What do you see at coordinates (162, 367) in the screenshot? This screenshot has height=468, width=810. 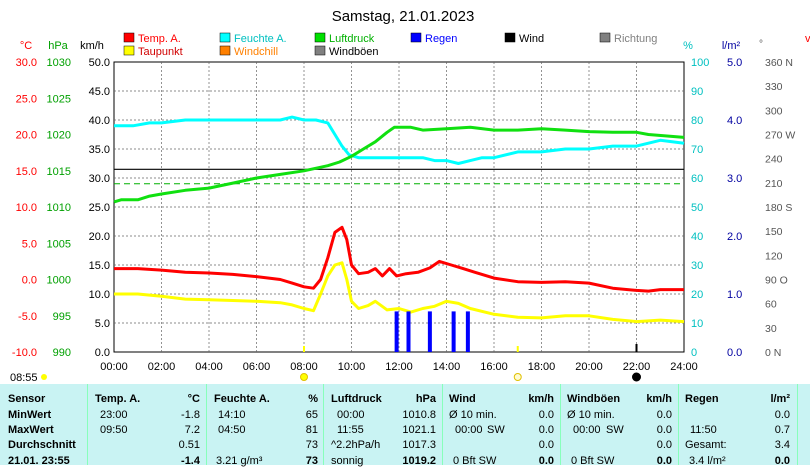 I see `time-tick: 02:00` at bounding box center [162, 367].